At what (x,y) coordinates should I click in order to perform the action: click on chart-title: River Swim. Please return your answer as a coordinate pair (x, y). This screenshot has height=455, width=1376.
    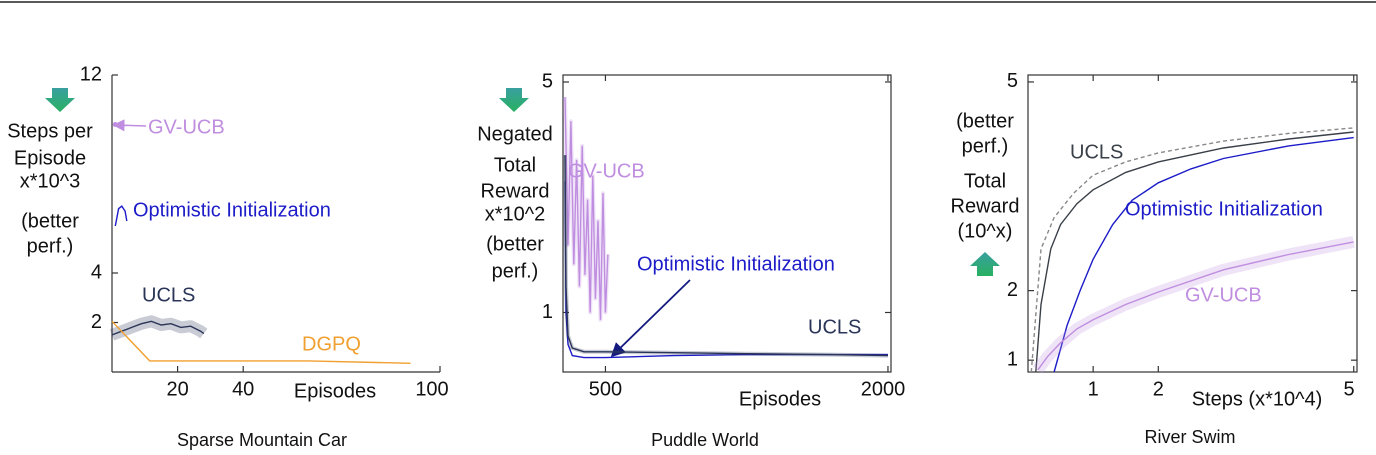
    Looking at the image, I should click on (1189, 437).